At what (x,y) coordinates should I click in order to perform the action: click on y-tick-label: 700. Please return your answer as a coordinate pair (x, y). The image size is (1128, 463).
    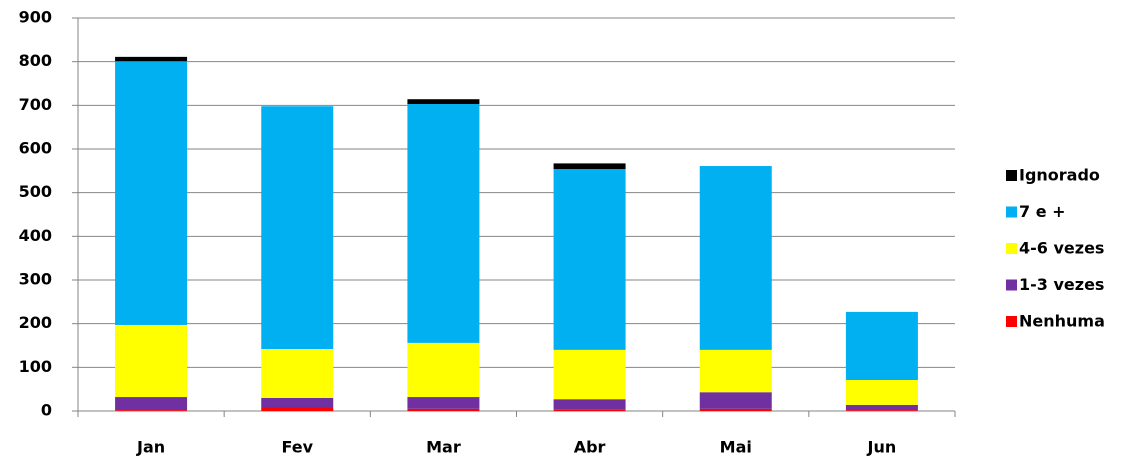
    Looking at the image, I should click on (35, 104).